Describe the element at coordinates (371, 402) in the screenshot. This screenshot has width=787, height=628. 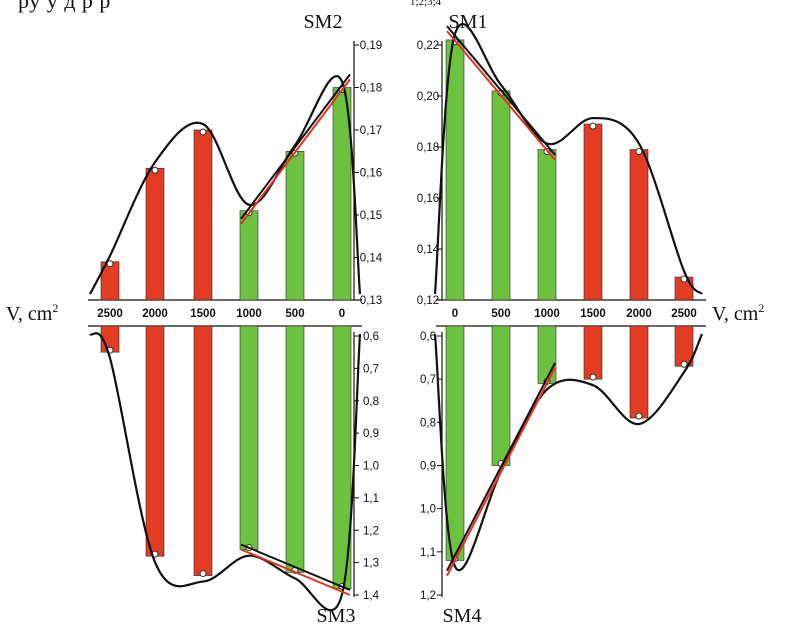
I see `tick-label-sm3: 0,8` at that location.